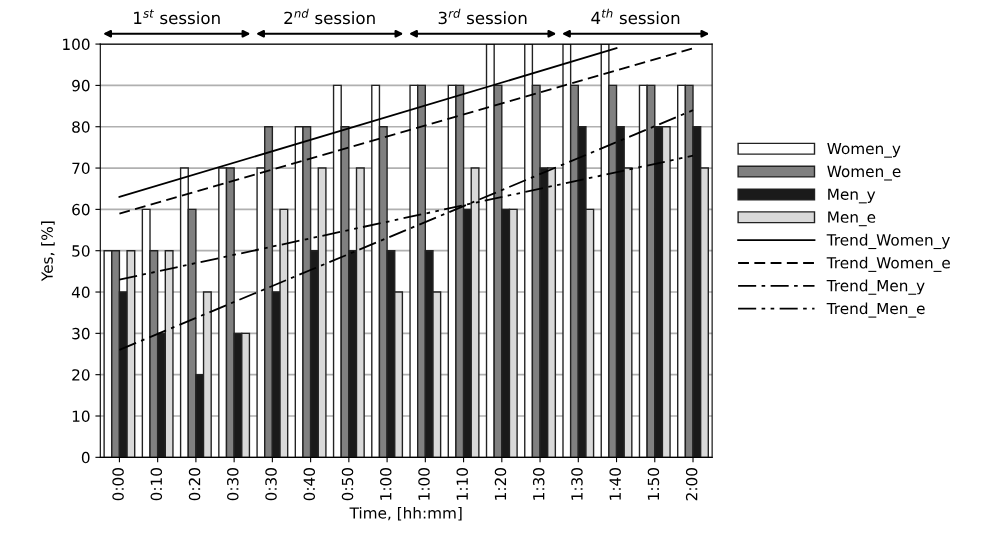 The height and width of the screenshot is (551, 1003). Describe the element at coordinates (852, 219) in the screenshot. I see `legend-label: Men_e` at that location.